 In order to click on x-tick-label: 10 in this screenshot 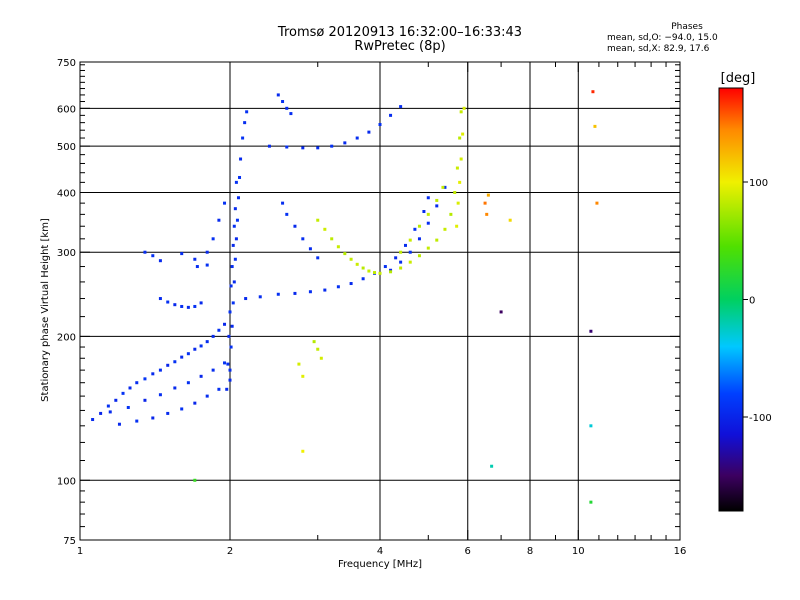, I will do `click(578, 551)`.